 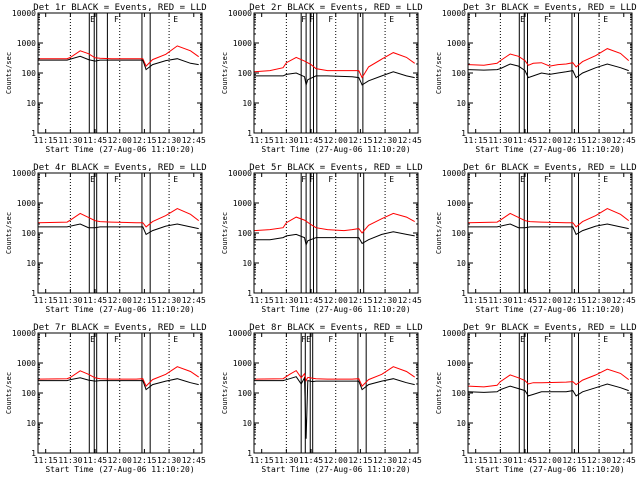 What do you see at coordinates (335, 168) in the screenshot?
I see `panel-title: Det 5r BLACK = Events, RED = LLD` at bounding box center [335, 168].